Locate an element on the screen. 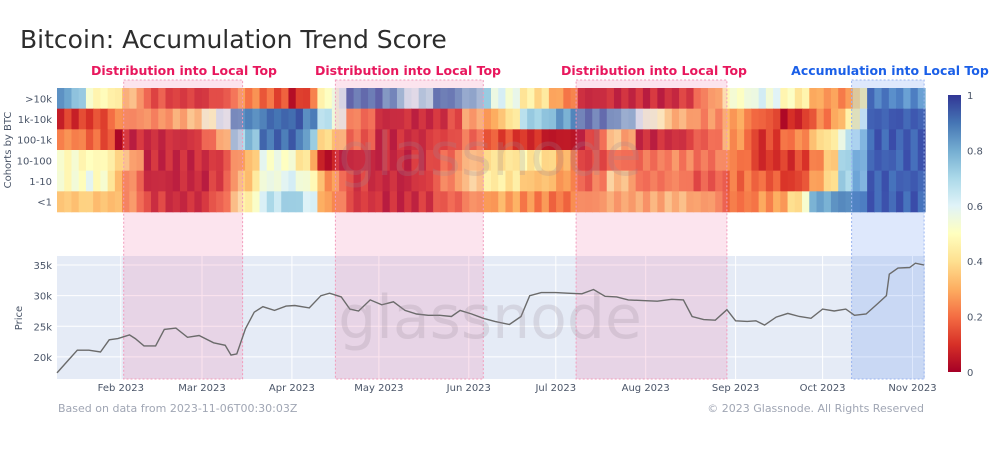  x-tick-label: Feb 2023 is located at coordinates (121, 388).